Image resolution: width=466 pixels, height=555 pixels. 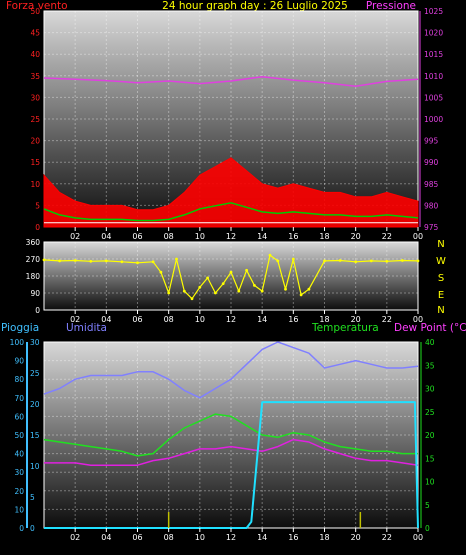 I want to click on wind-series, so click(x=231, y=192).